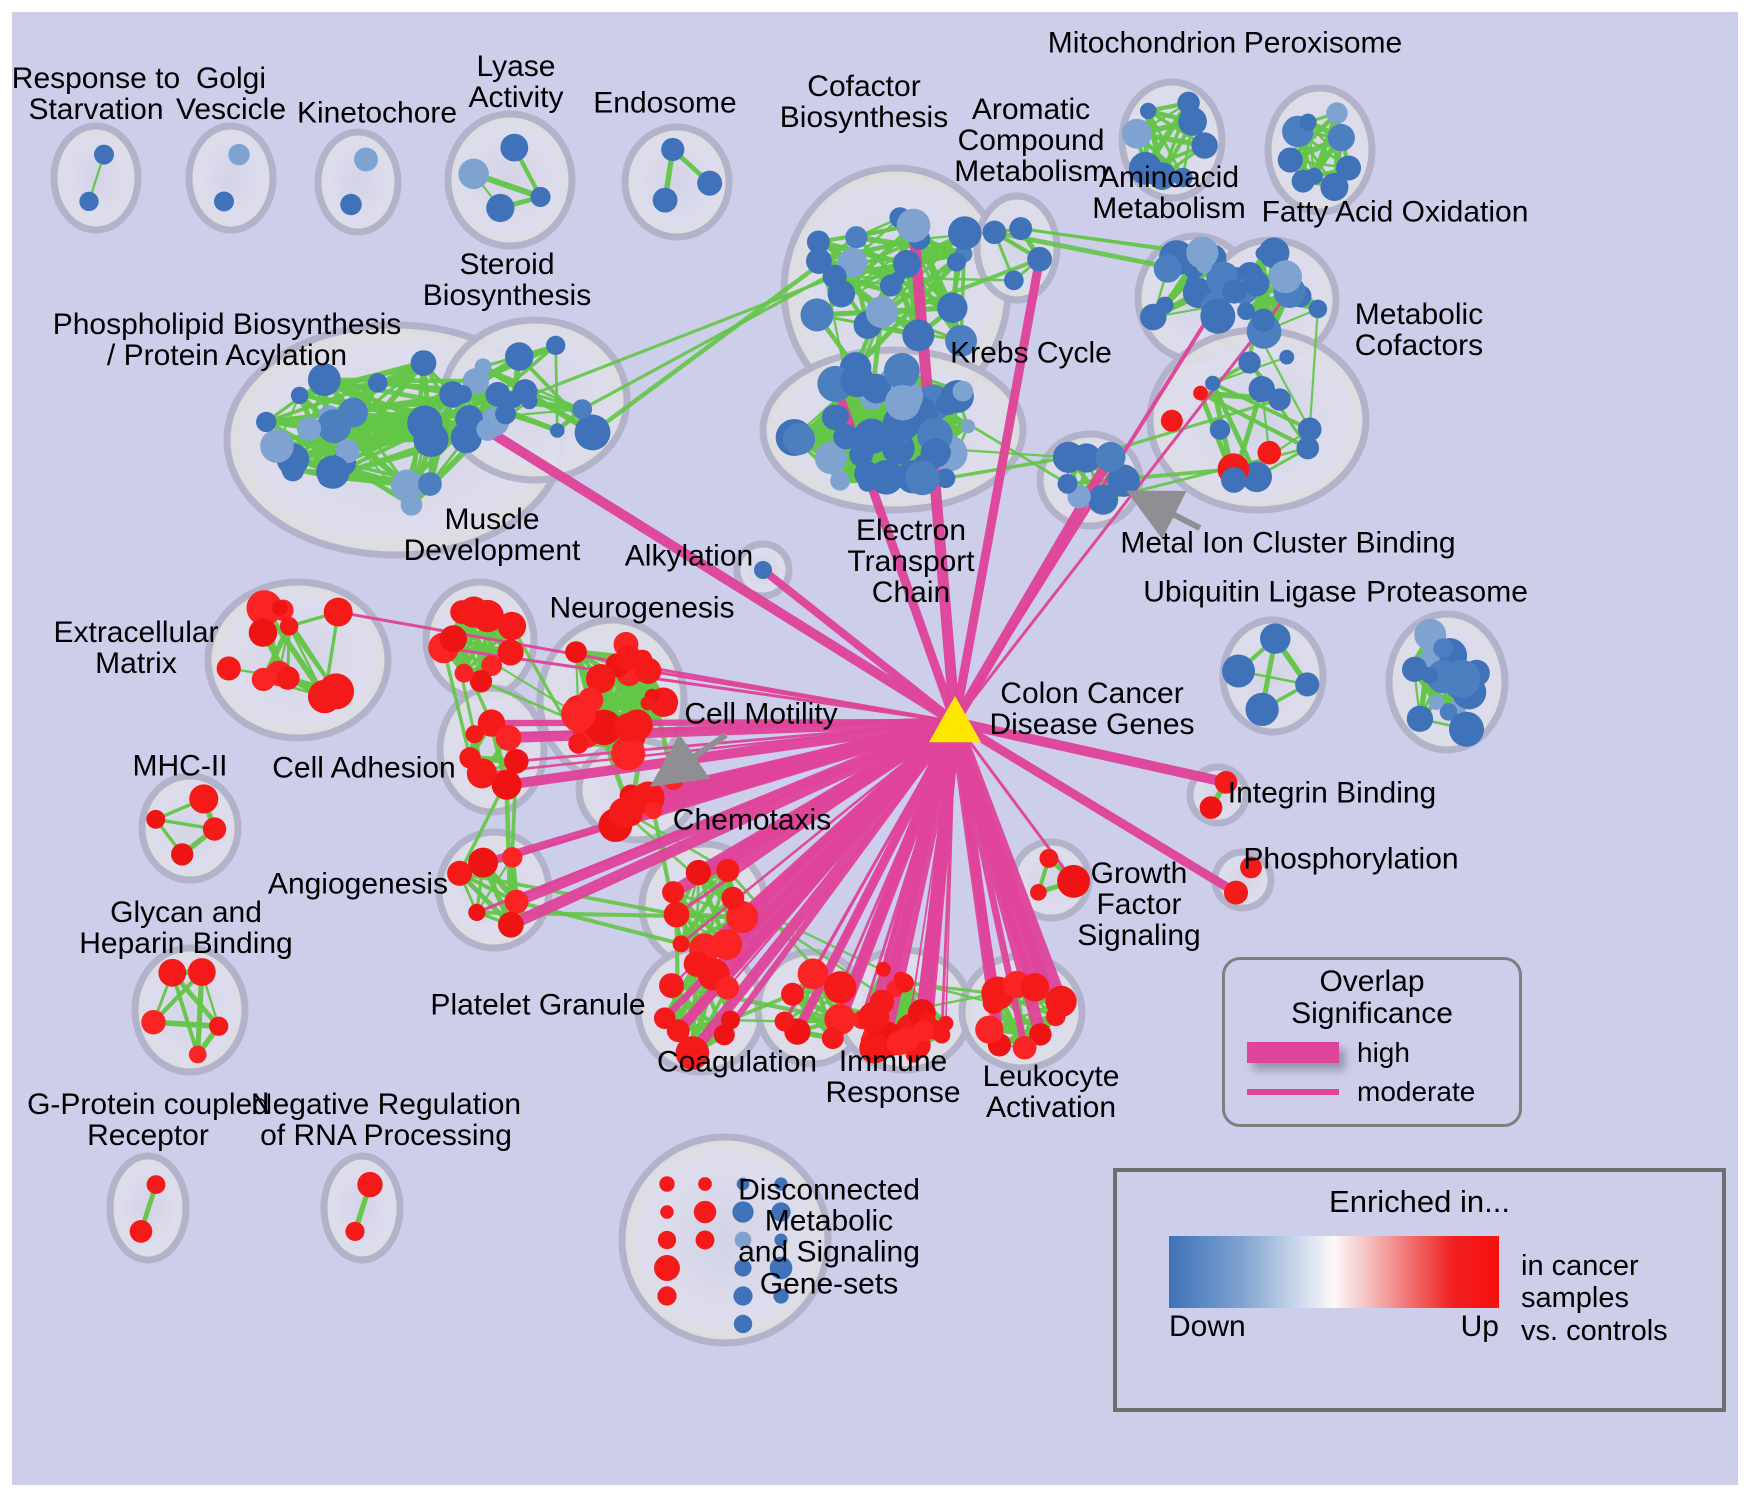 This screenshot has width=1750, height=1507. What do you see at coordinates (1416, 1091) in the screenshot?
I see `overlap-moderate-label: moderate` at bounding box center [1416, 1091].